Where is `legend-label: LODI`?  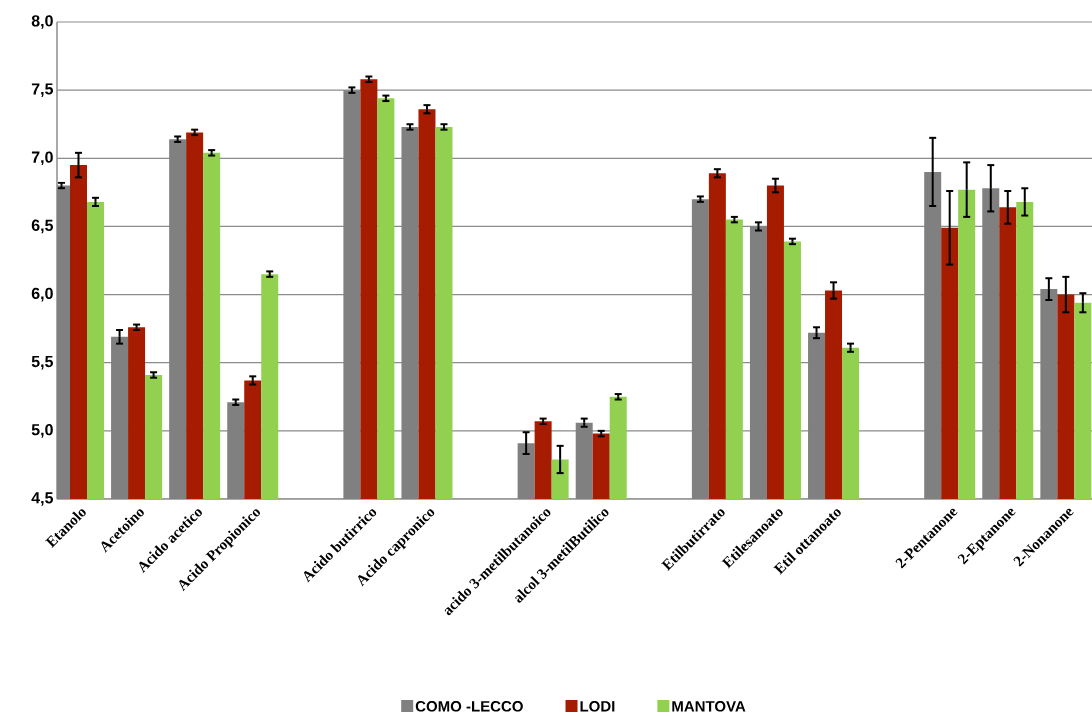
legend-label: LODI is located at coordinates (597, 706).